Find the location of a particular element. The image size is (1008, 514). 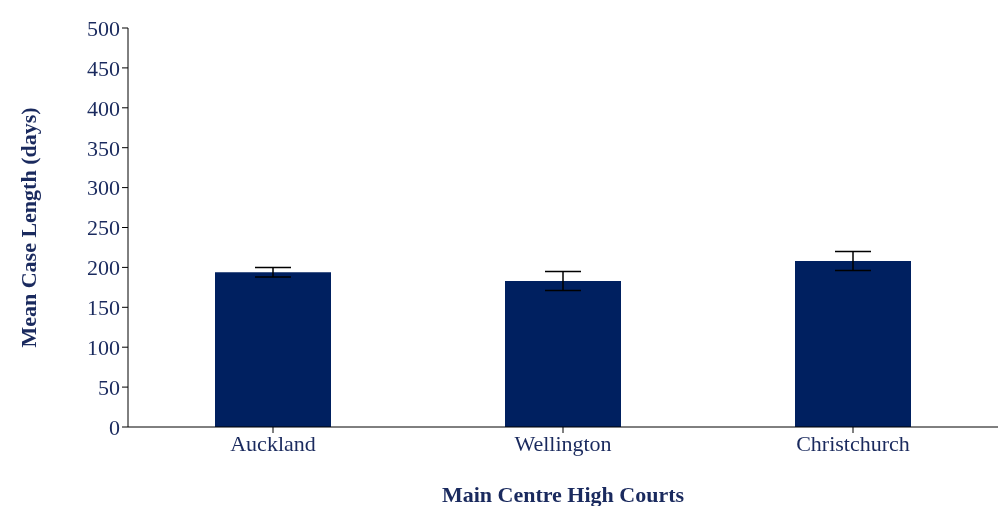

y-tick-label: 200 is located at coordinates (103, 268).